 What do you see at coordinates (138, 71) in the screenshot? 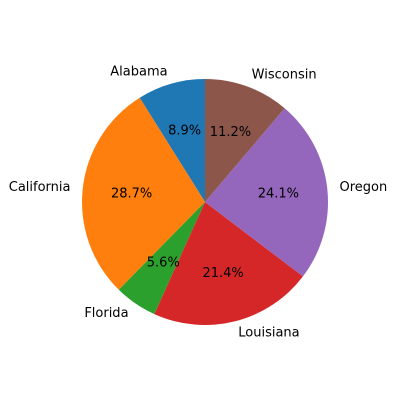
I see `slice-label-alabama: Alabama` at bounding box center [138, 71].